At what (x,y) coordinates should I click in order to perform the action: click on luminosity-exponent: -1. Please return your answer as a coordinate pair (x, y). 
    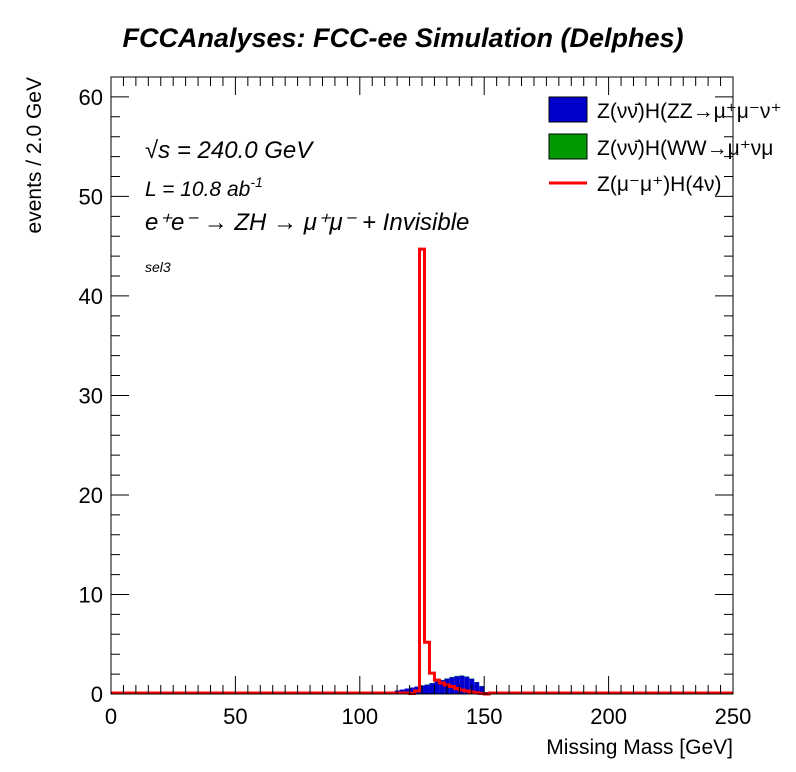
    Looking at the image, I should click on (256, 182).